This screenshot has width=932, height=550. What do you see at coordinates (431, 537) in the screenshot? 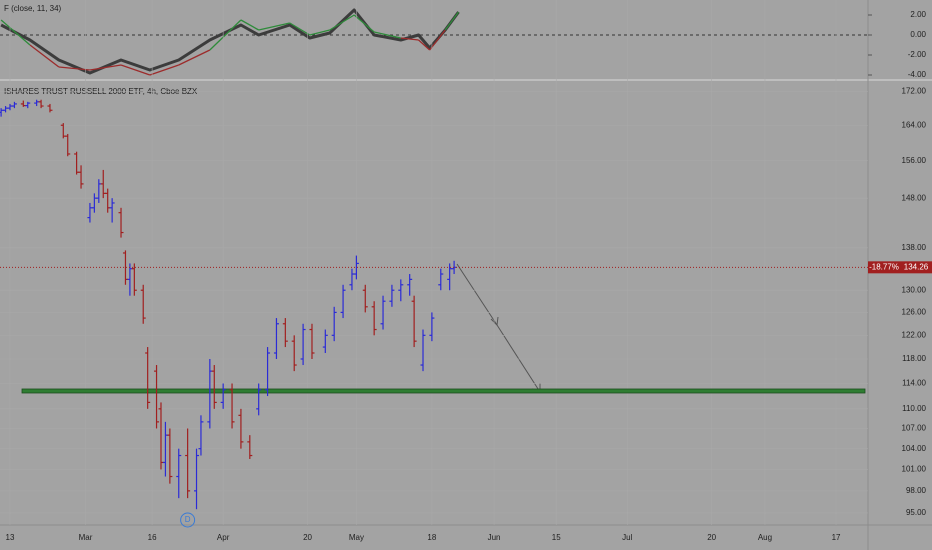
I see `x-tick-label: 18` at bounding box center [431, 537].